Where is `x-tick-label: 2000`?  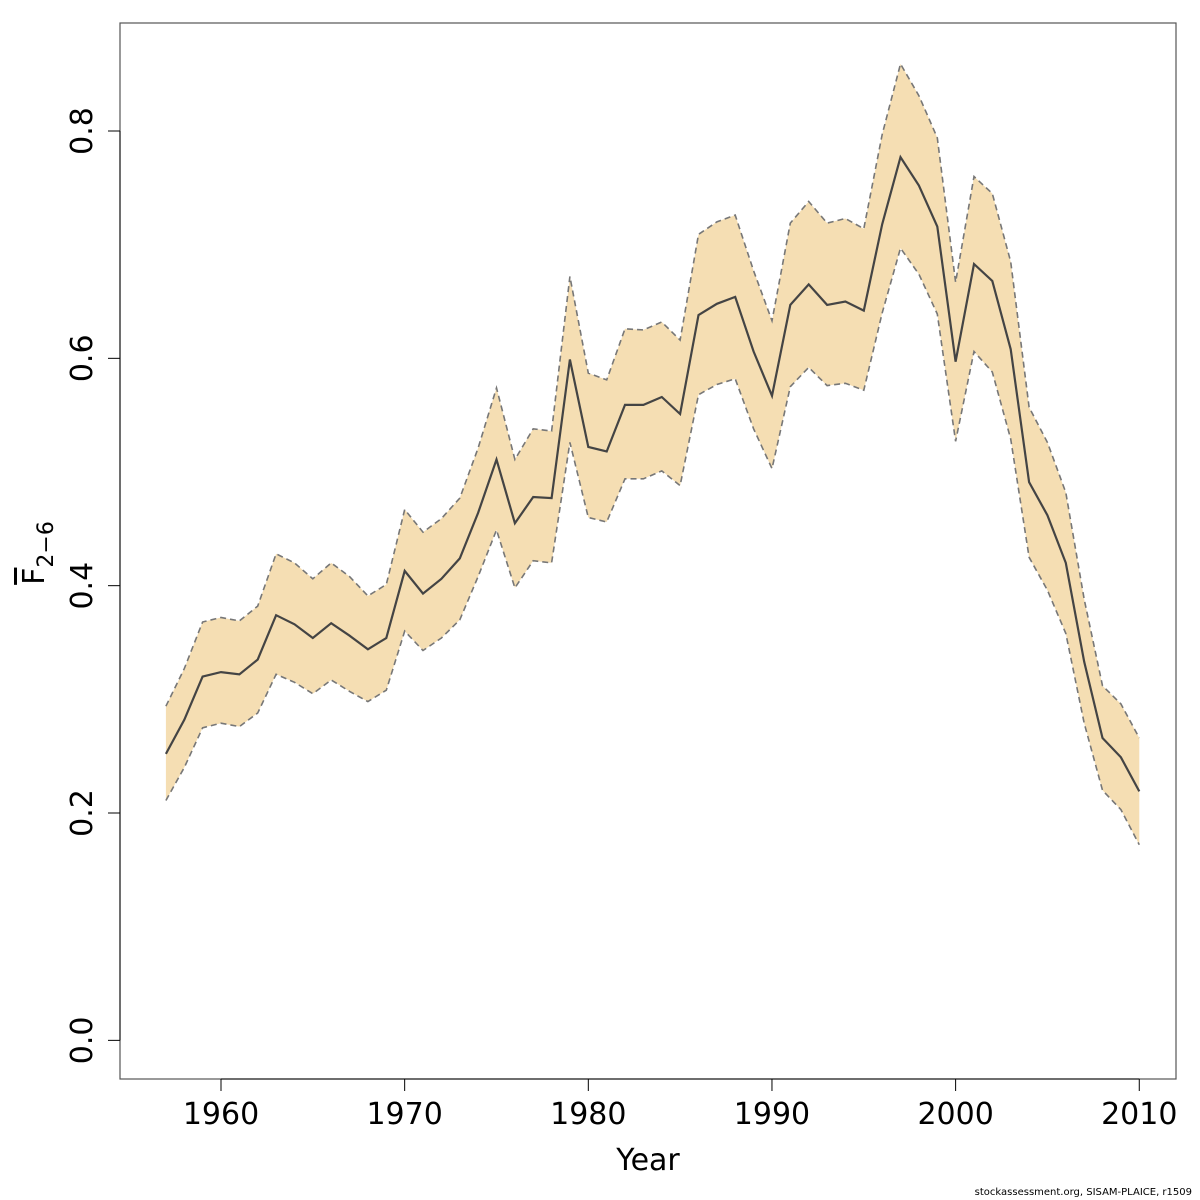
x-tick-label: 2000 is located at coordinates (955, 1114).